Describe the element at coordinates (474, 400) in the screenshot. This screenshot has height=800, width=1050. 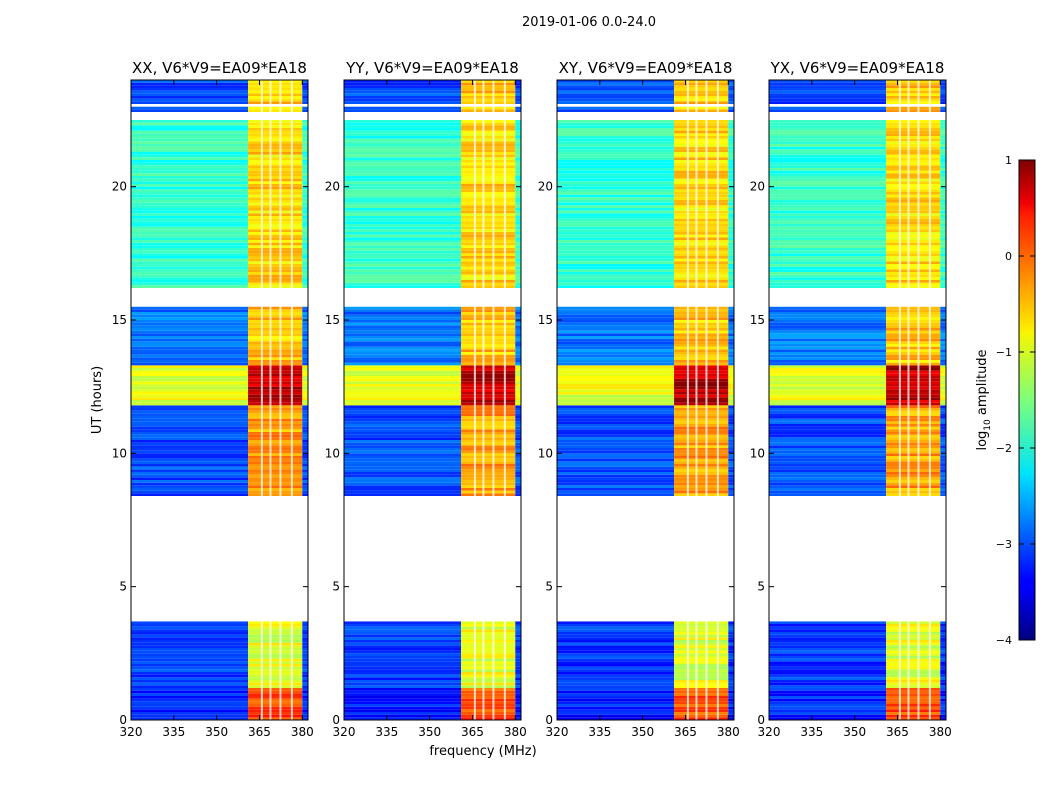
I see `channel-gap-stripe` at that location.